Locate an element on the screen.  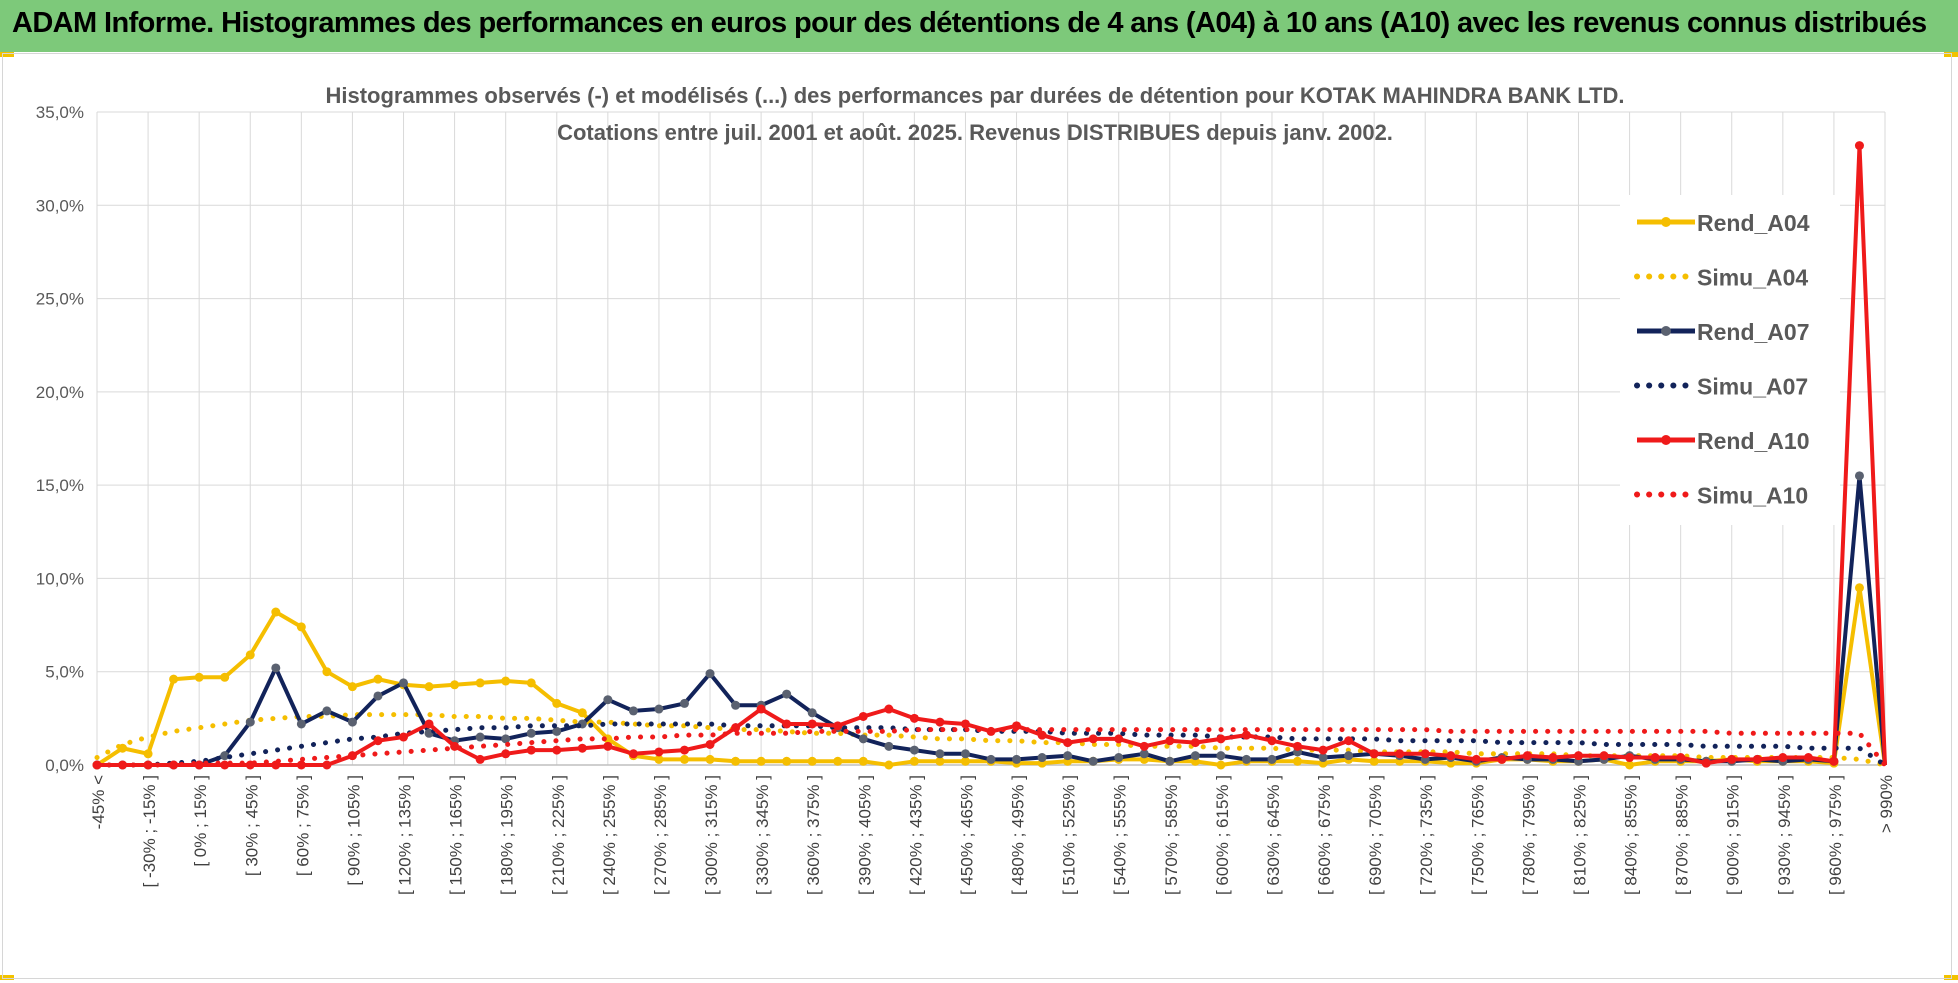
x-tick-label: [ 420% ; 435% ] is located at coordinates (915, 835).